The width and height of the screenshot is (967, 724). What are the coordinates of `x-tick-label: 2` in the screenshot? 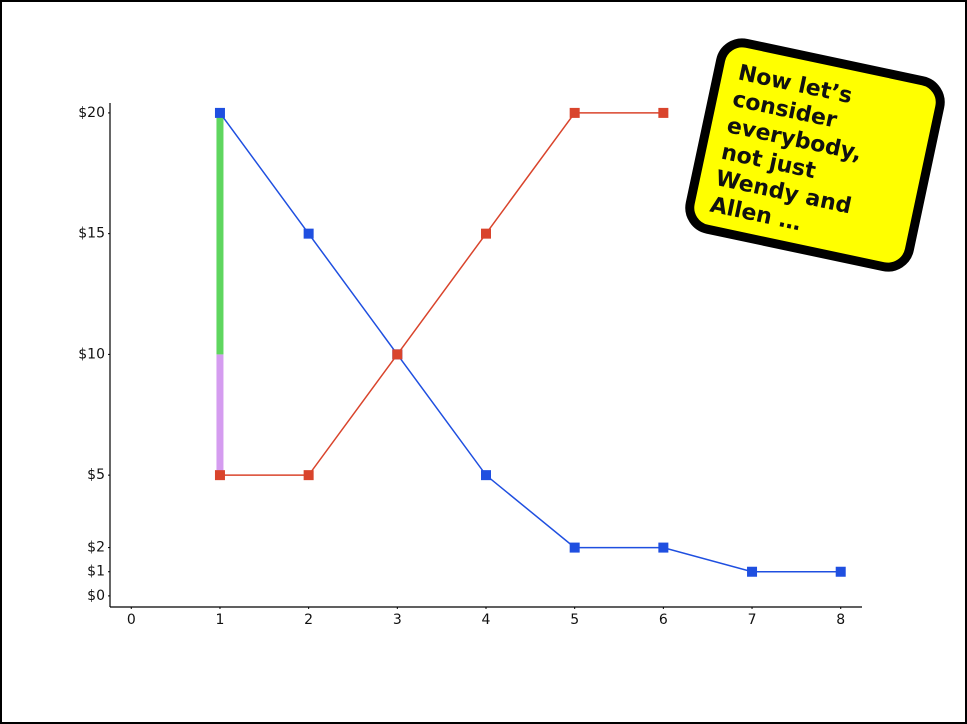 It's located at (308, 620).